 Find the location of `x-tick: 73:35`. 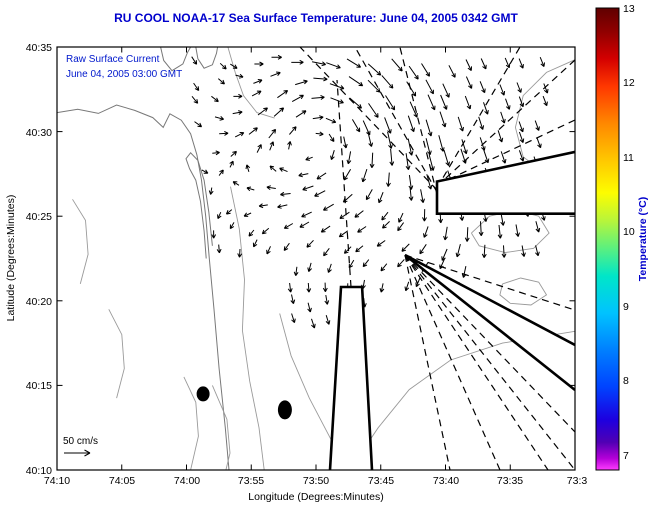

x-tick: 73:35 is located at coordinates (510, 481).